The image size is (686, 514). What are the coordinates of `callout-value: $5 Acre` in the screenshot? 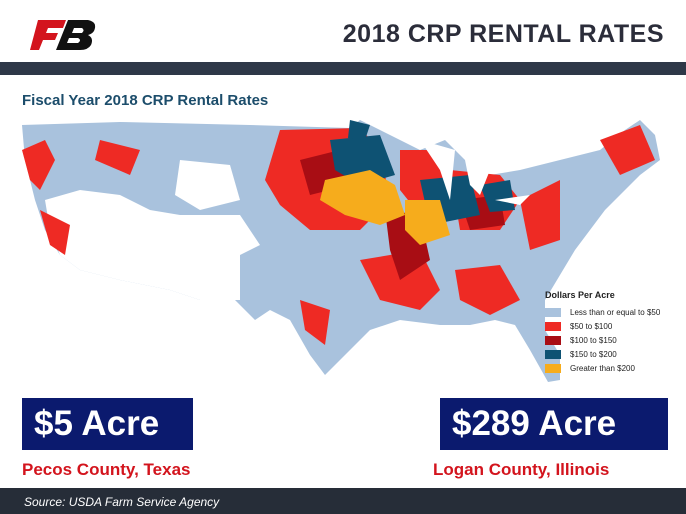 It's located at (107, 424).